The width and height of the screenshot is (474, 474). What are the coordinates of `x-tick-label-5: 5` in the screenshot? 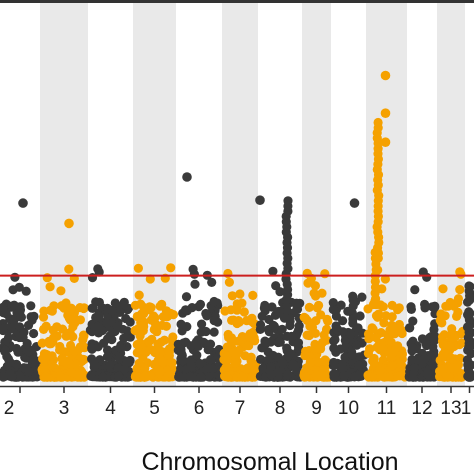 It's located at (154, 408).